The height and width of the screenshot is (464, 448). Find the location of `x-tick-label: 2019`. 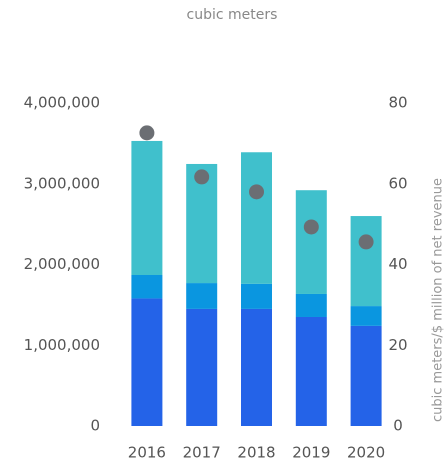

x-tick-label: 2019 is located at coordinates (311, 453).